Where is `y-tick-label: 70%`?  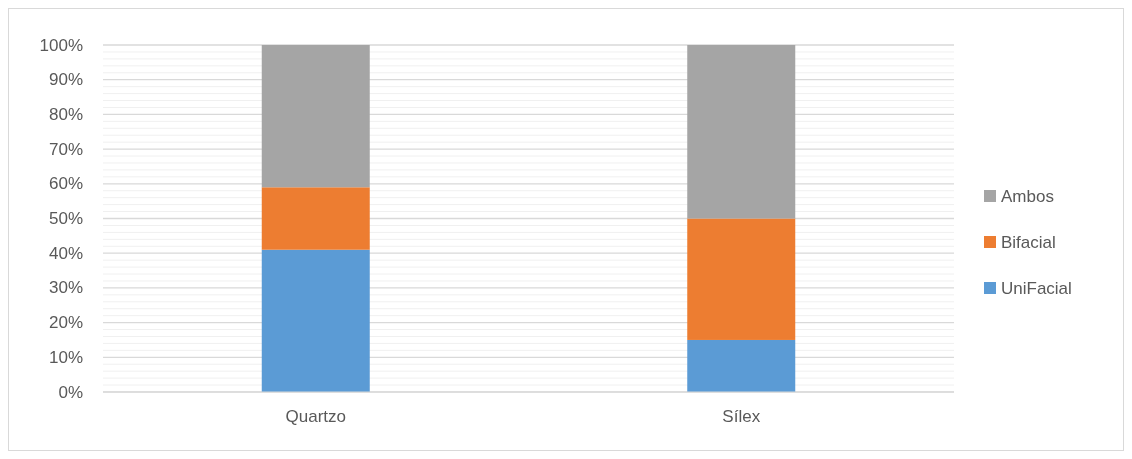 y-tick-label: 70% is located at coordinates (65, 149).